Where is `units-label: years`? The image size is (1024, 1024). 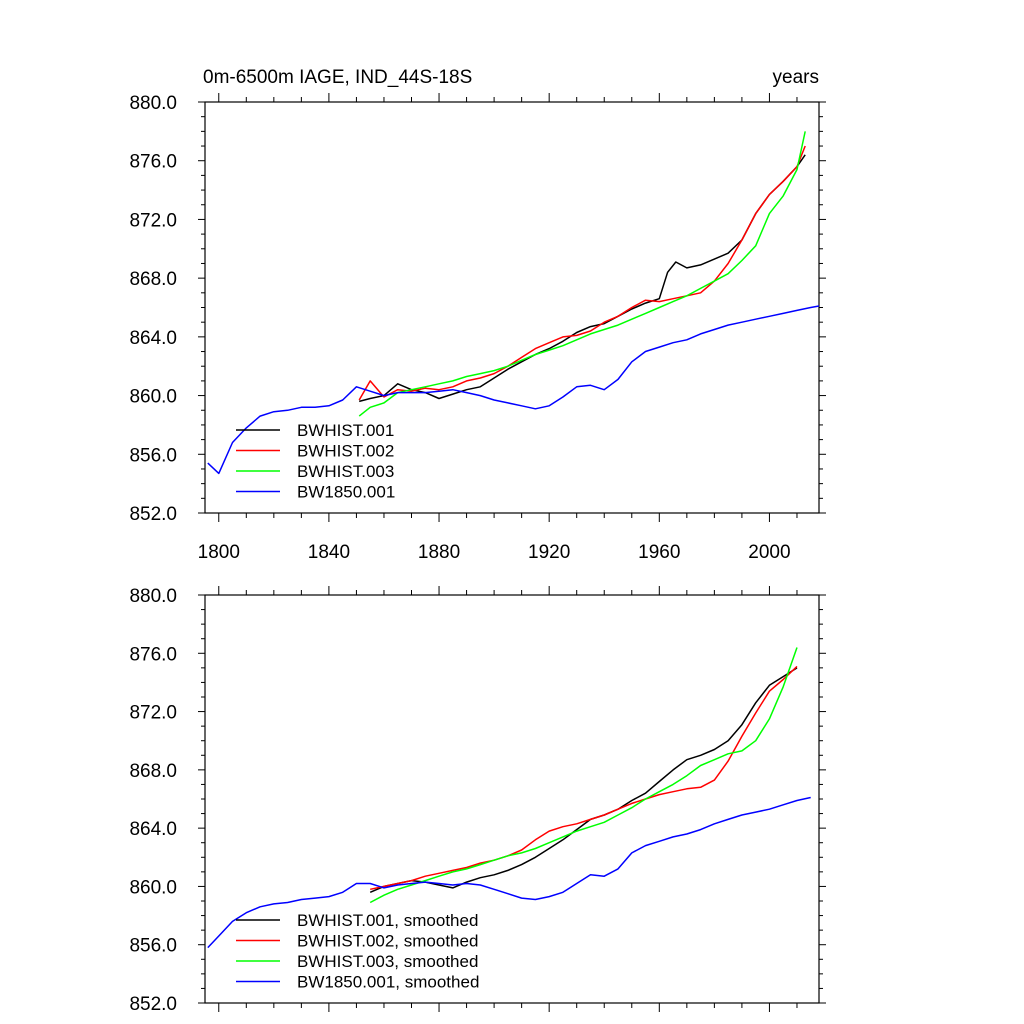
units-label: years is located at coordinates (796, 77).